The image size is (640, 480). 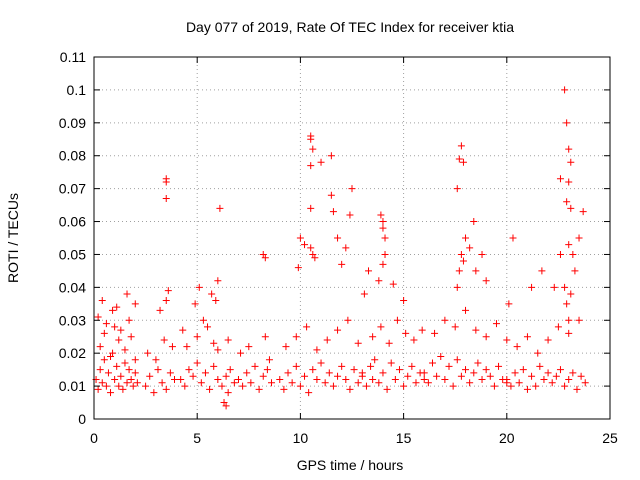 I want to click on y-tick-label: 0.1, so click(x=77, y=90).